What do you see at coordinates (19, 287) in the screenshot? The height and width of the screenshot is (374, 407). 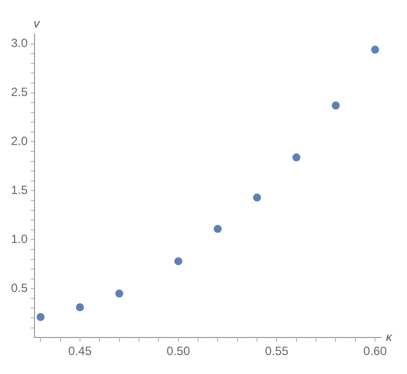 I see `y-tick-label: 0.5` at bounding box center [19, 287].